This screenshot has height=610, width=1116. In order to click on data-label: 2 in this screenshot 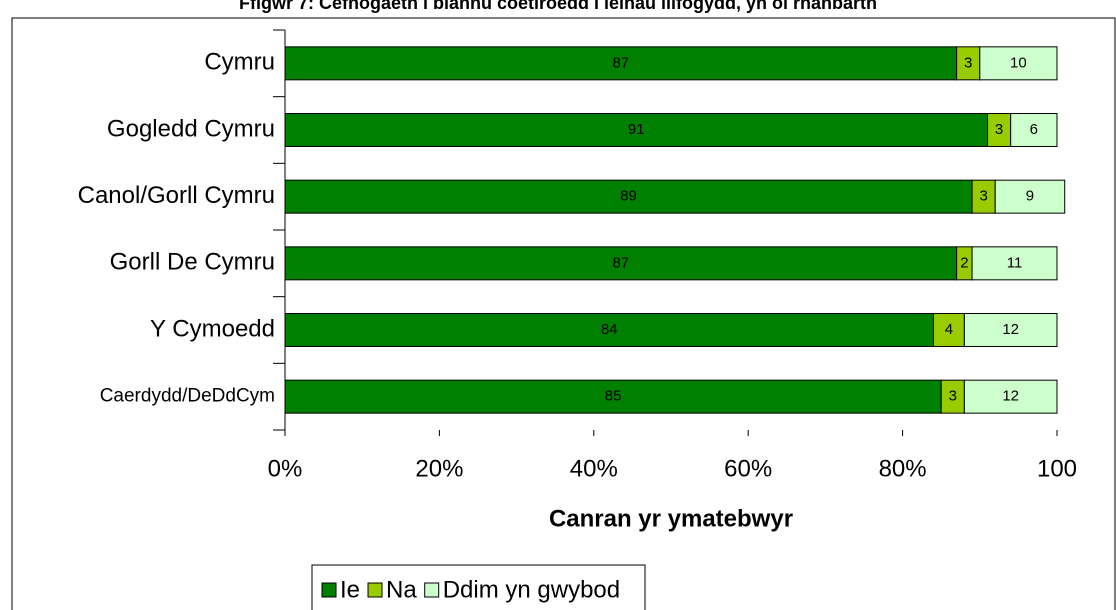, I will do `click(964, 262)`.